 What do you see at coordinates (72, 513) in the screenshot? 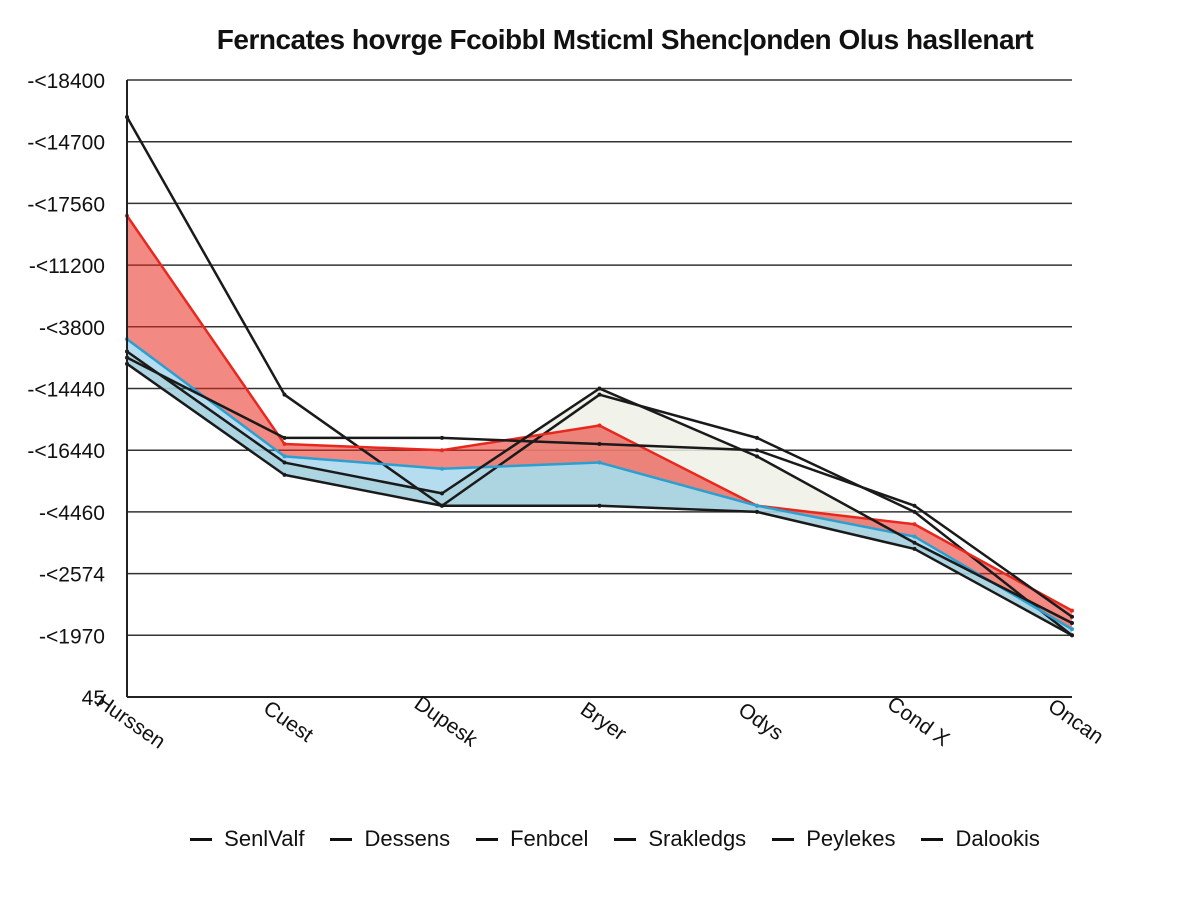
I see `y-tick-label: -<4460` at bounding box center [72, 513].